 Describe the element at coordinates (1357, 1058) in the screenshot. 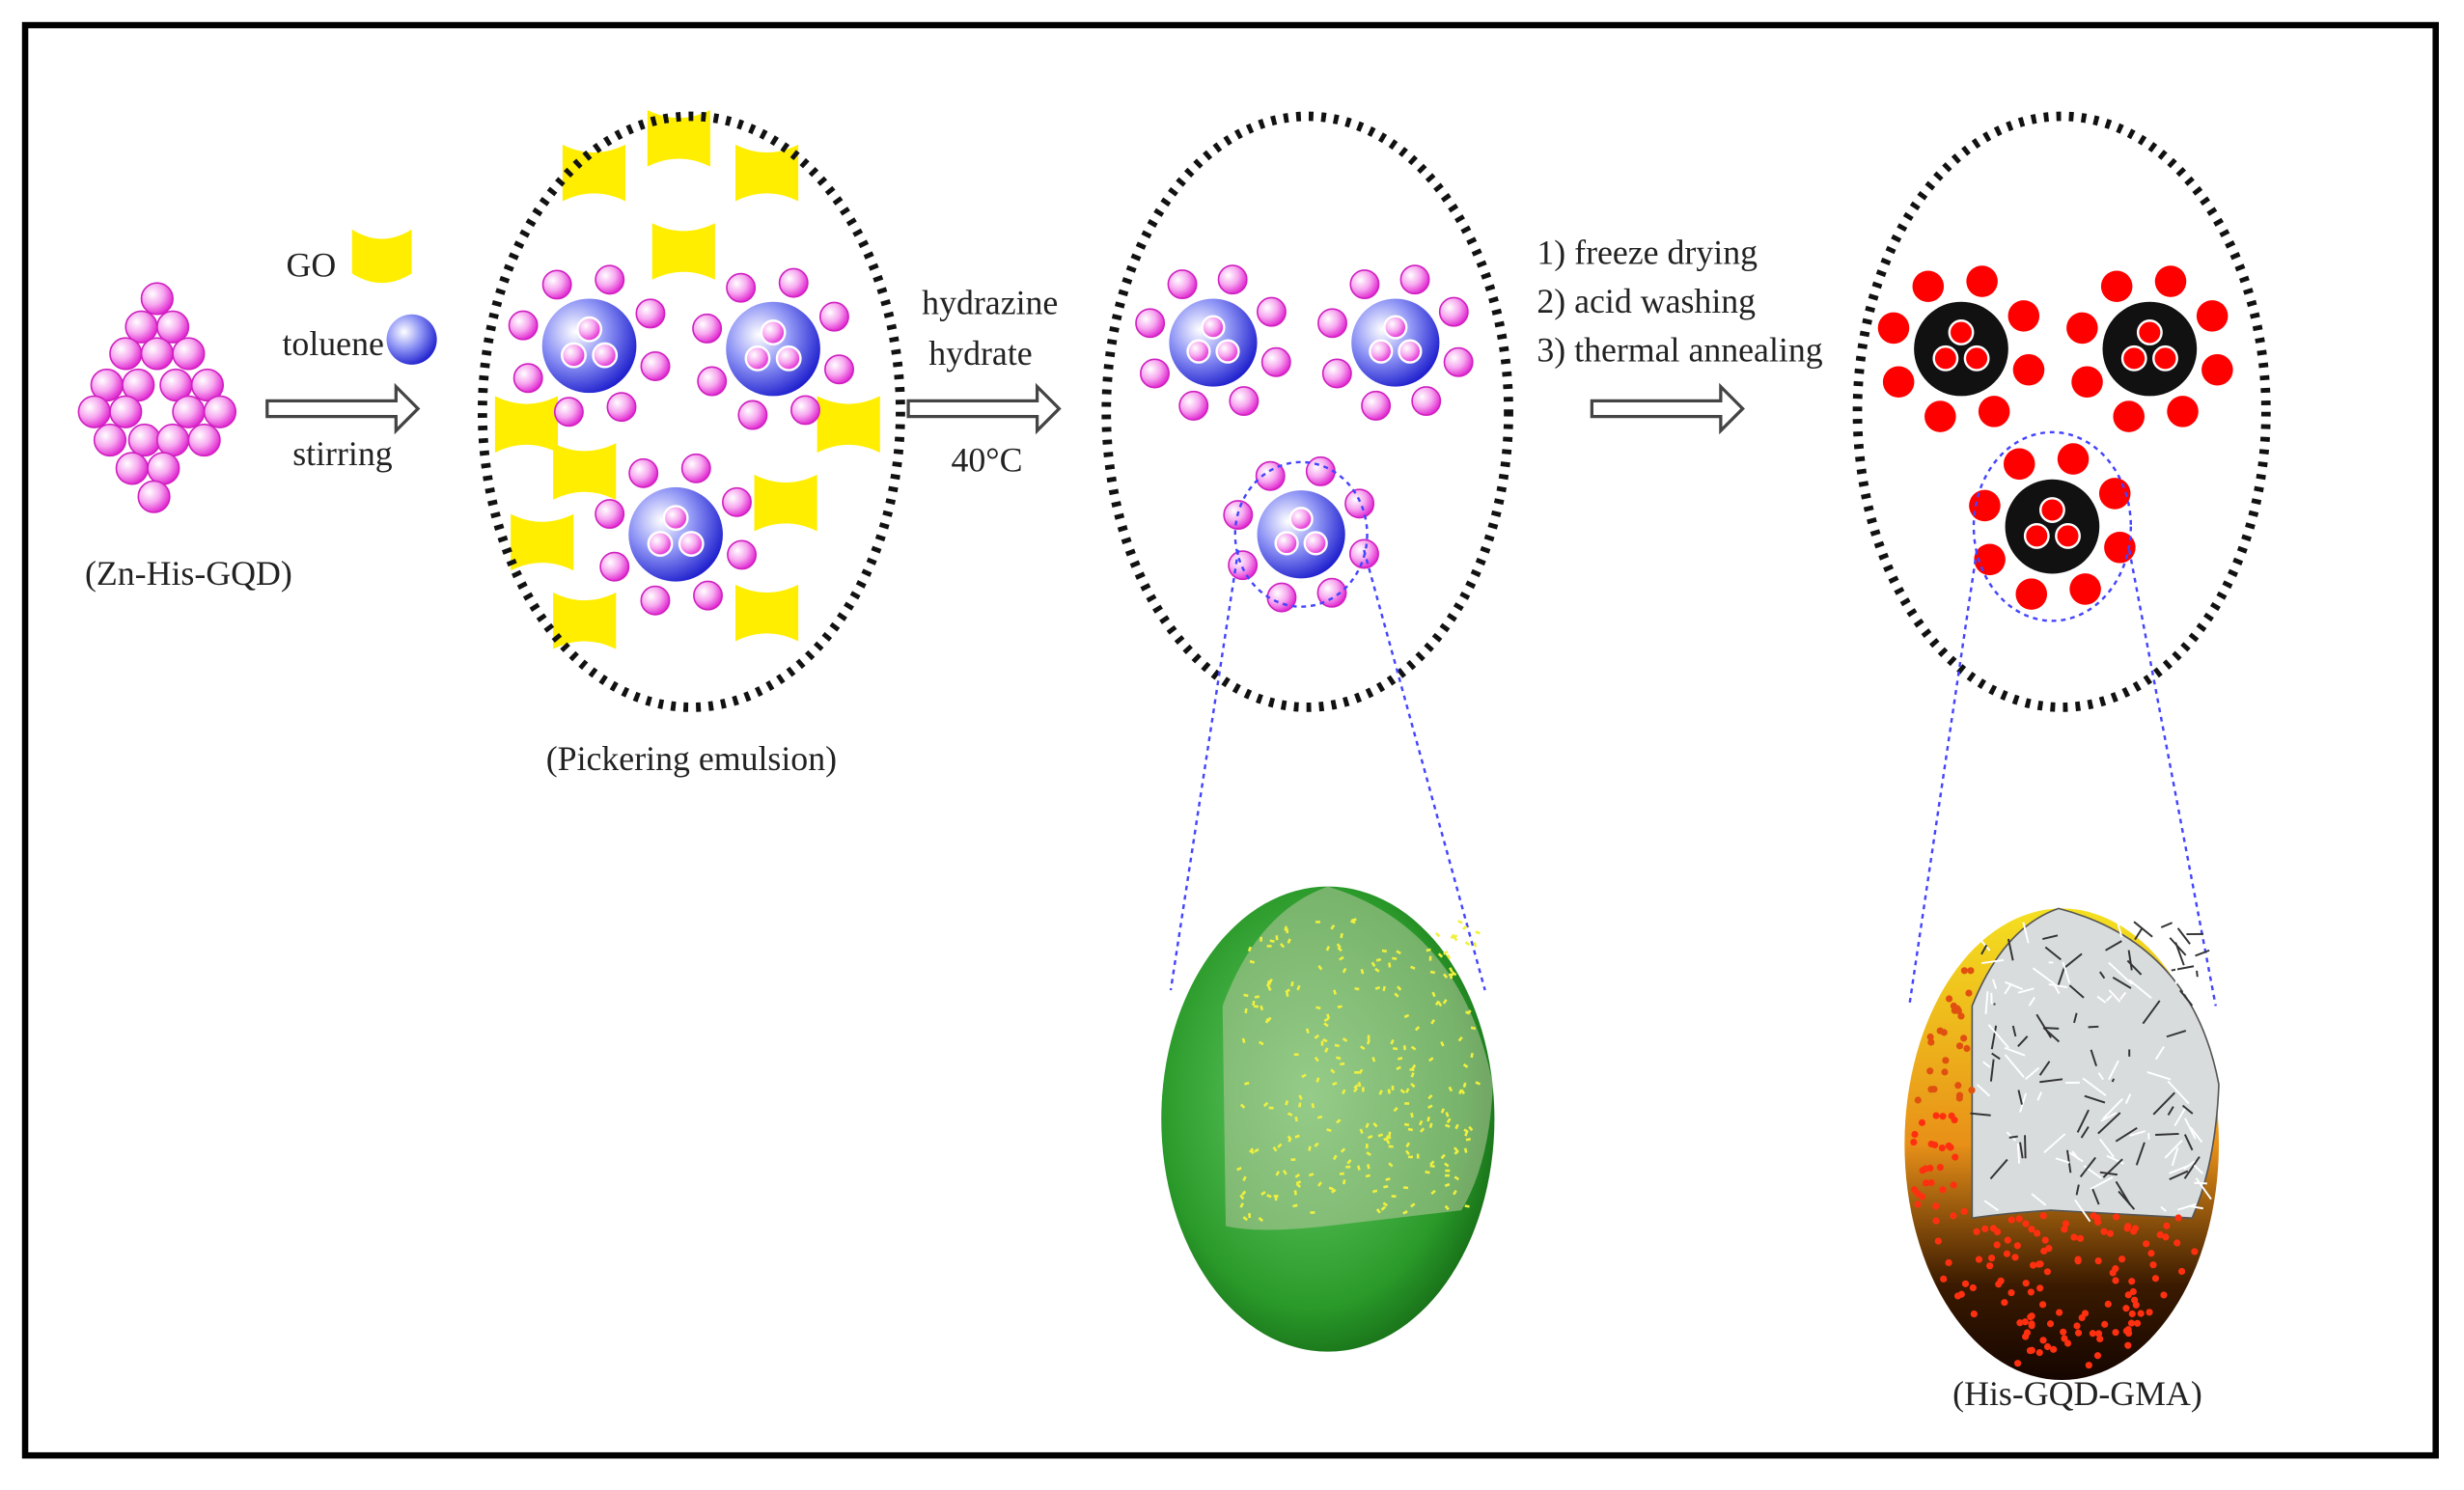

I see `hydrogel-cutaway` at that location.